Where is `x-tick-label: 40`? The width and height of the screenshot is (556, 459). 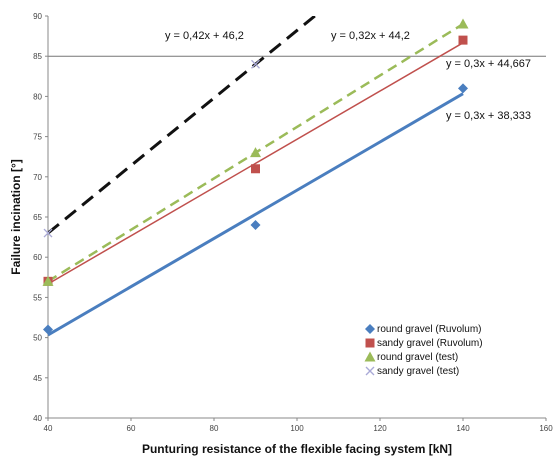 x-tick-label: 40 is located at coordinates (48, 428).